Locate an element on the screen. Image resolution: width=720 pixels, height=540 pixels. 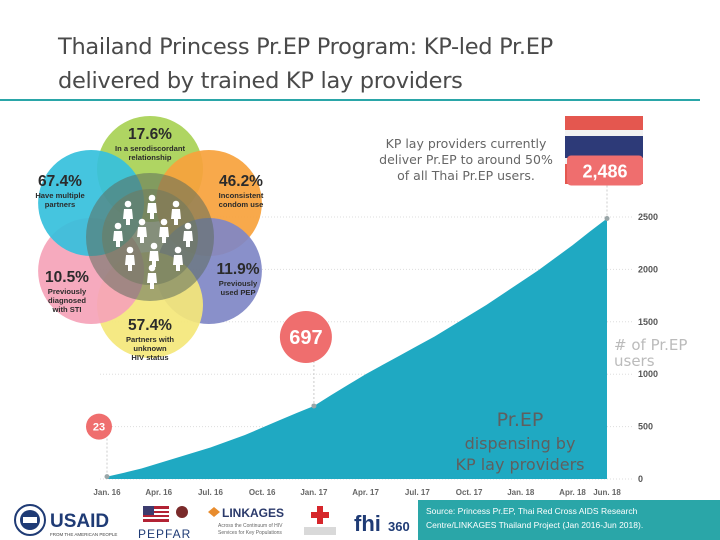
petal-description: In a serodiscordant is located at coordinates (150, 148).